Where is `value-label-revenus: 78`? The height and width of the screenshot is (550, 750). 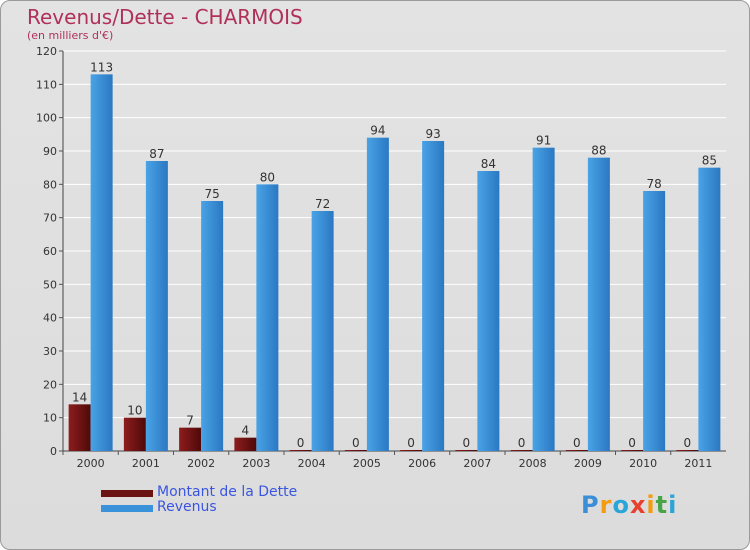 value-label-revenus: 78 is located at coordinates (653, 184).